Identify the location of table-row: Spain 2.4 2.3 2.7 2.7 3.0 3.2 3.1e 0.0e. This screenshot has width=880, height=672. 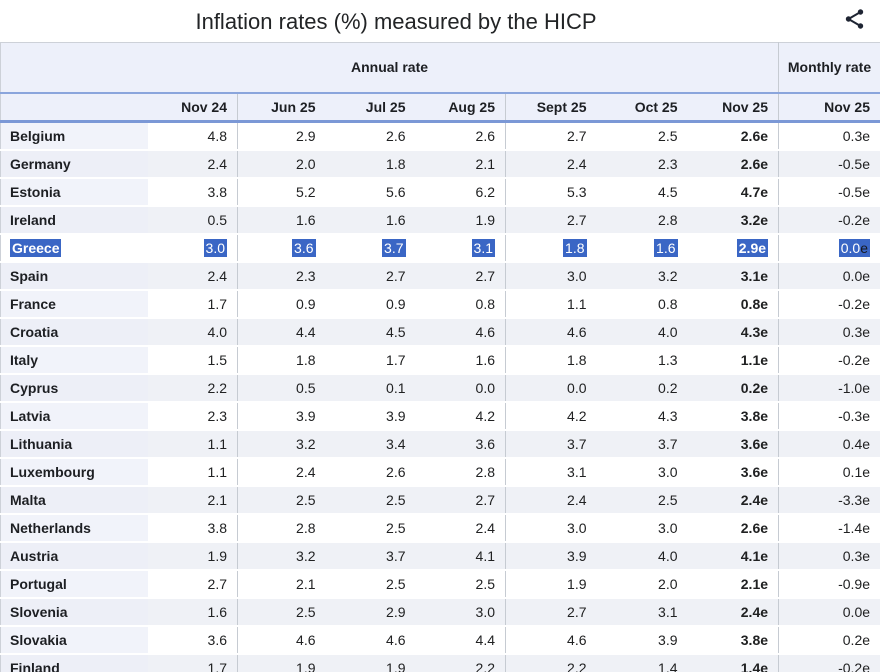
(440, 276).